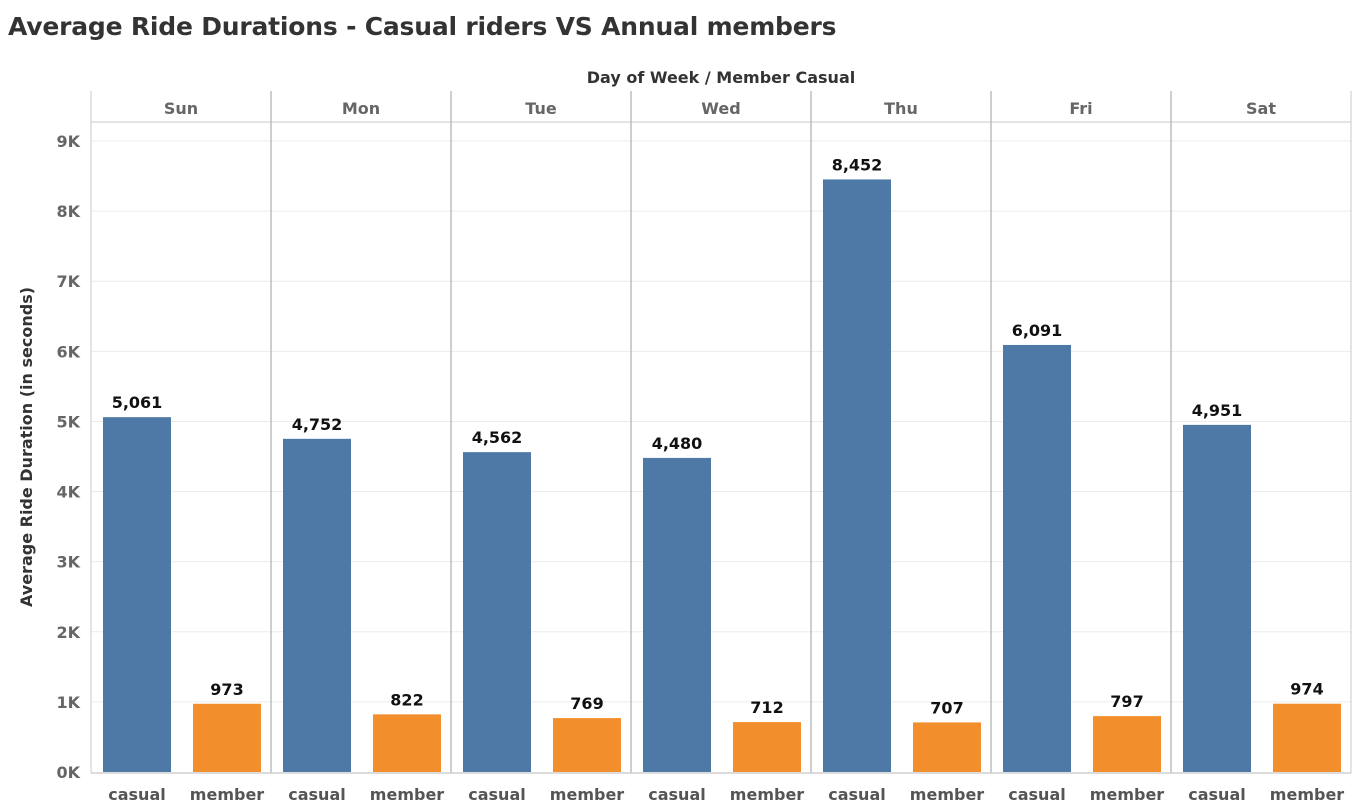 This screenshot has height=807, width=1355. Describe the element at coordinates (68, 632) in the screenshot. I see `y-tick-label: 2K` at that location.